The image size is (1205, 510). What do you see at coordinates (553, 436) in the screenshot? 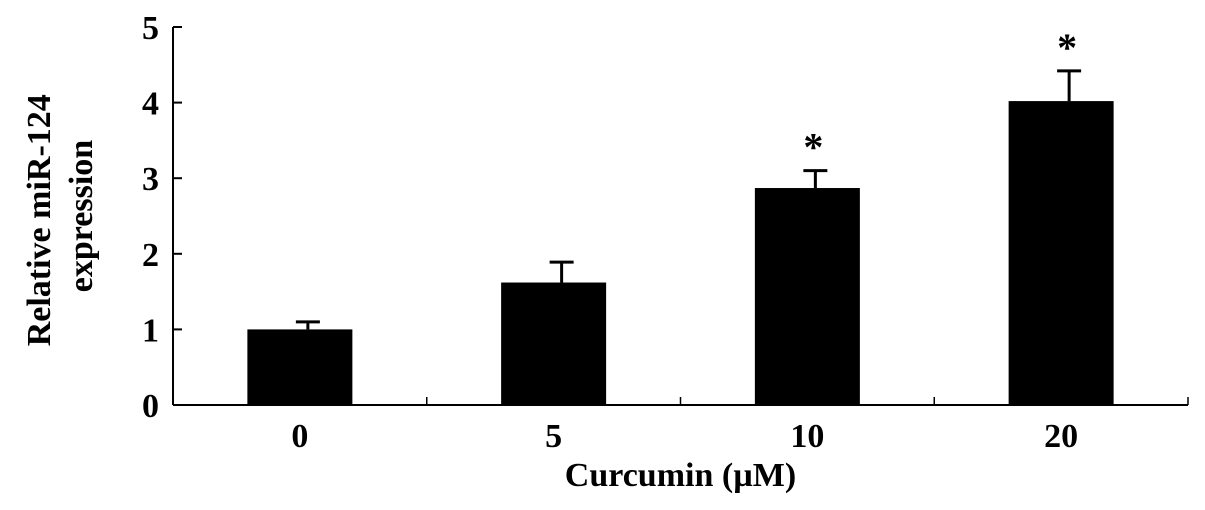
I see `x-tick-label: 5` at bounding box center [553, 436].